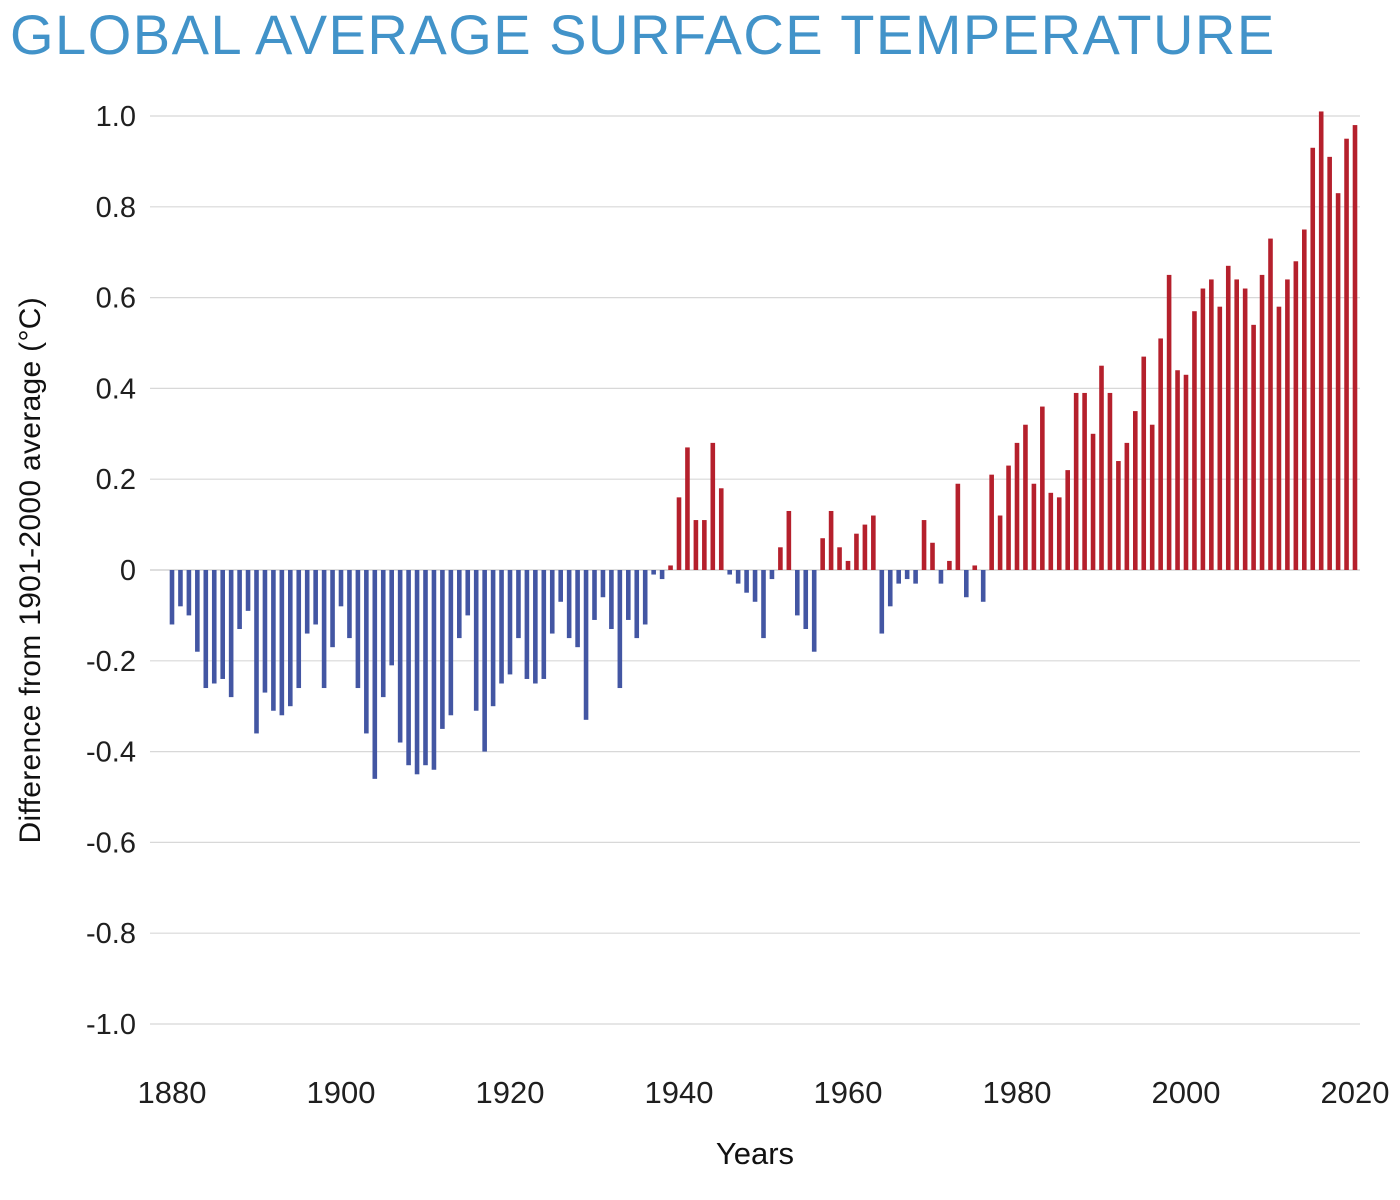 This screenshot has height=1200, width=1400. What do you see at coordinates (1017, 1092) in the screenshot?
I see `x-tick-label: 1980` at bounding box center [1017, 1092].